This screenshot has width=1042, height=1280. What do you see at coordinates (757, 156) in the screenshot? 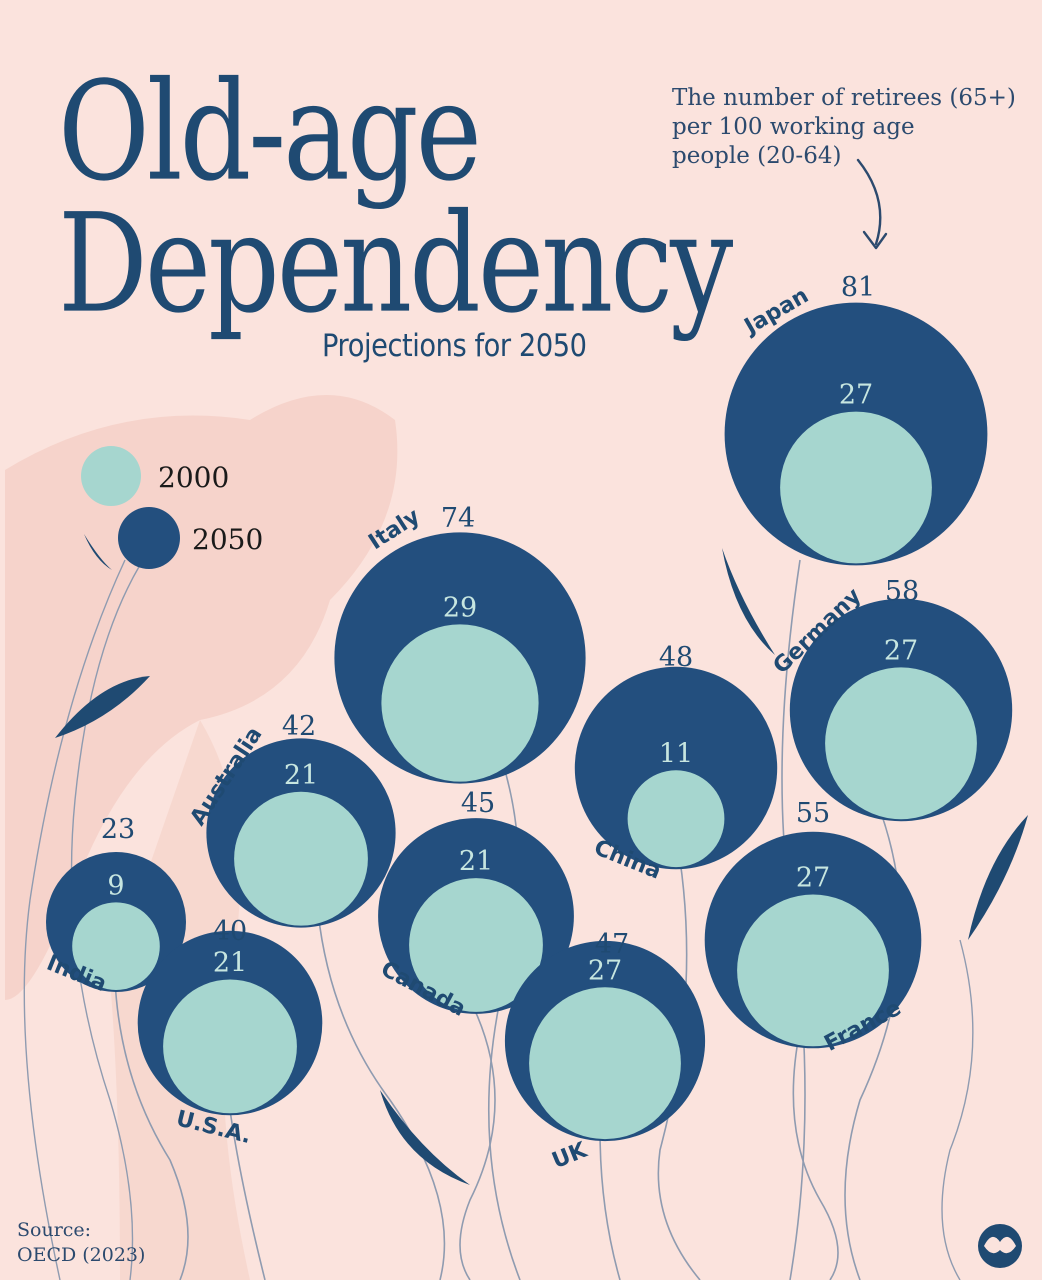
I see `note-line: people (20-64)` at bounding box center [757, 156].